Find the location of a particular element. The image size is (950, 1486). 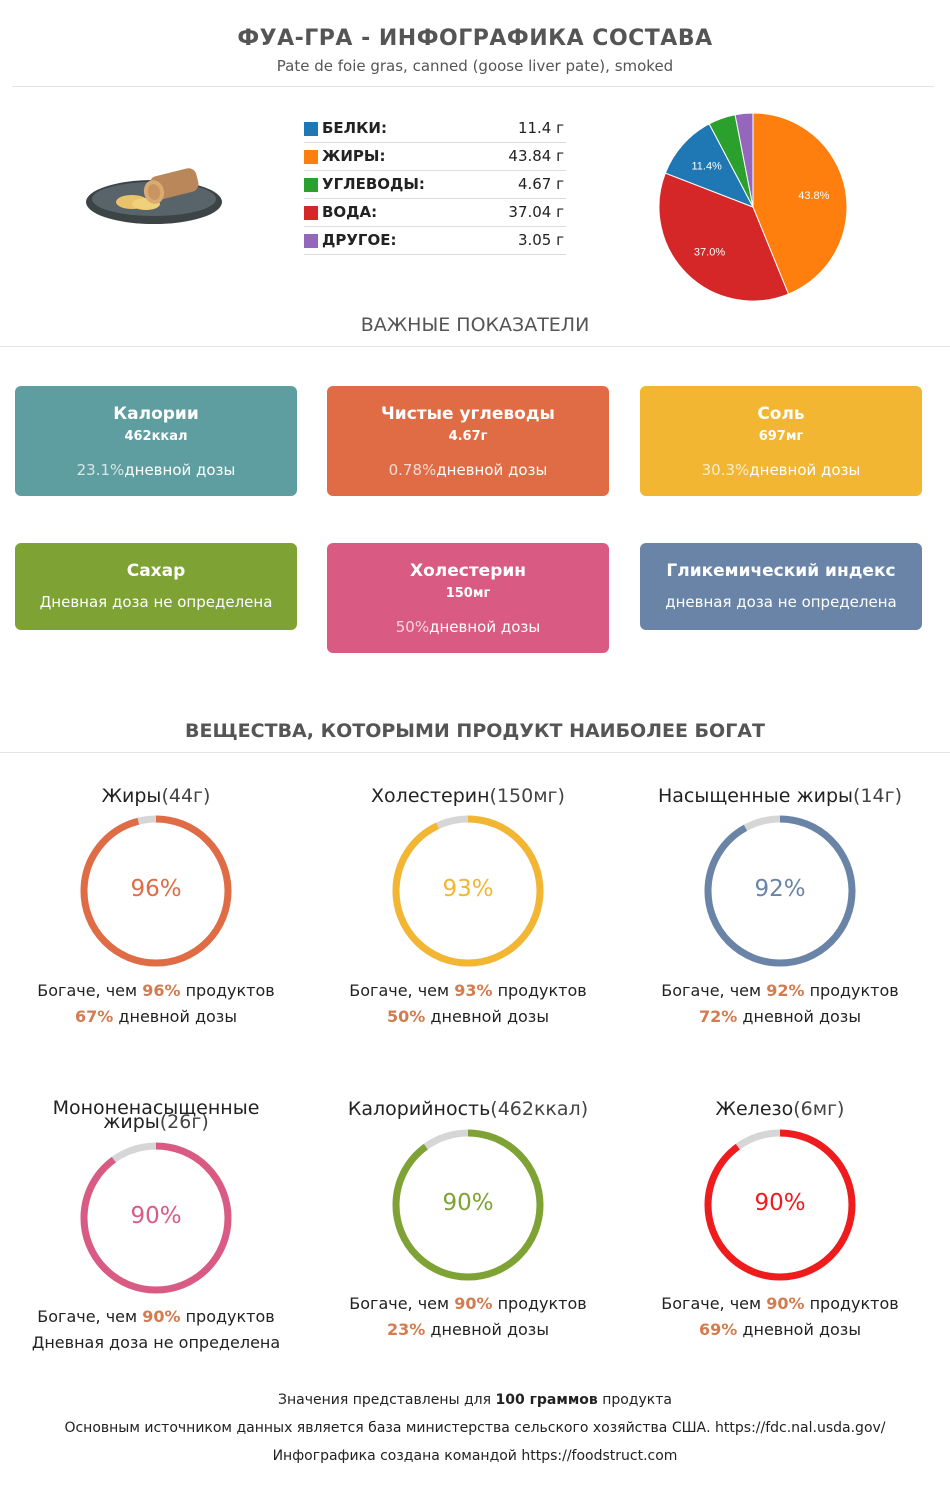

macro-value: 43.84 г is located at coordinates (536, 156).